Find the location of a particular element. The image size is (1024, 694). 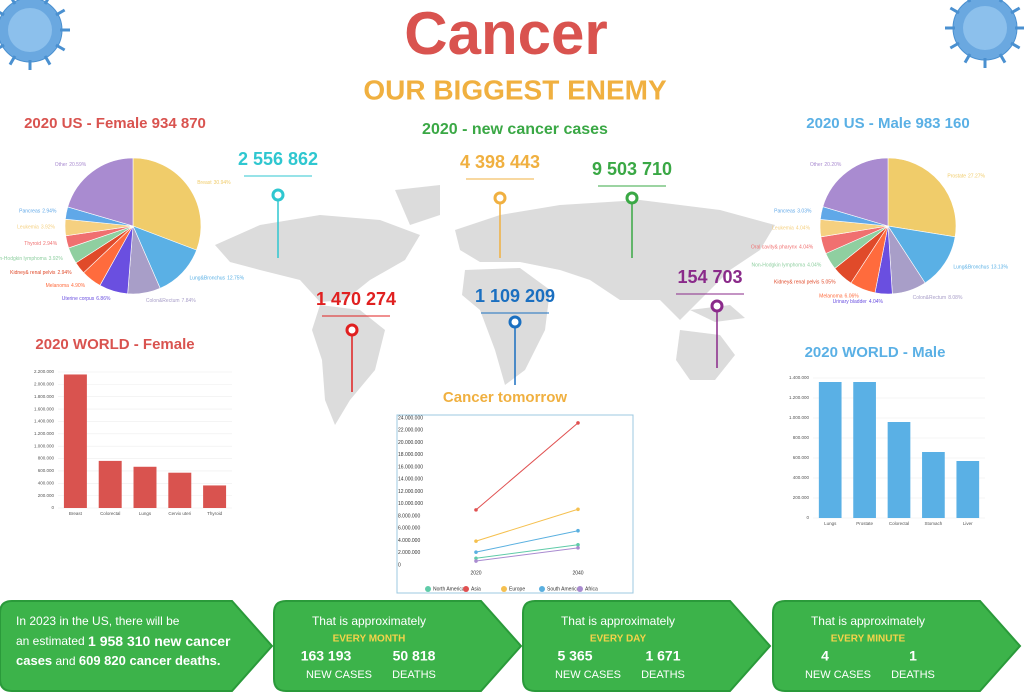

legend-label: Asia is located at coordinates (476, 589).